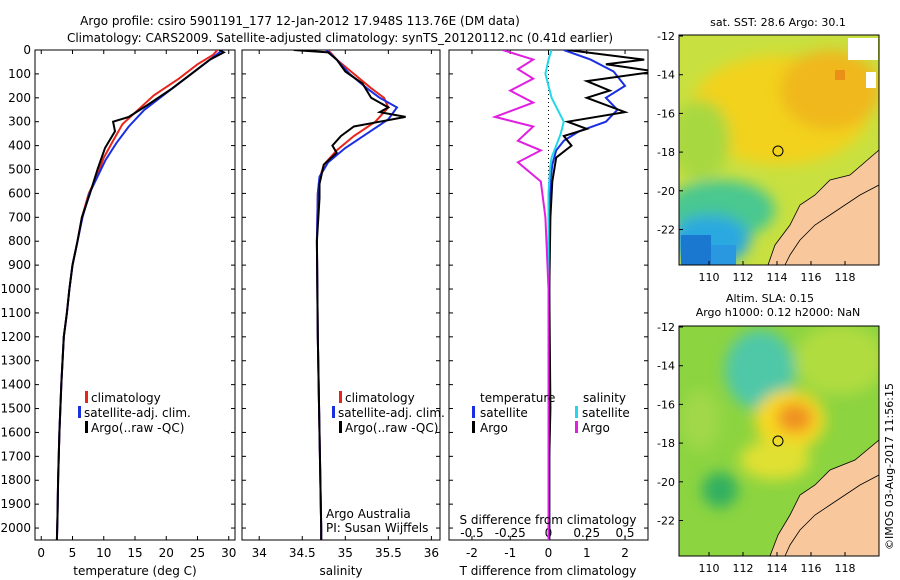 The height and width of the screenshot is (580, 900). Describe the element at coordinates (15, 504) in the screenshot. I see `y-tick-label: 1900` at that location.